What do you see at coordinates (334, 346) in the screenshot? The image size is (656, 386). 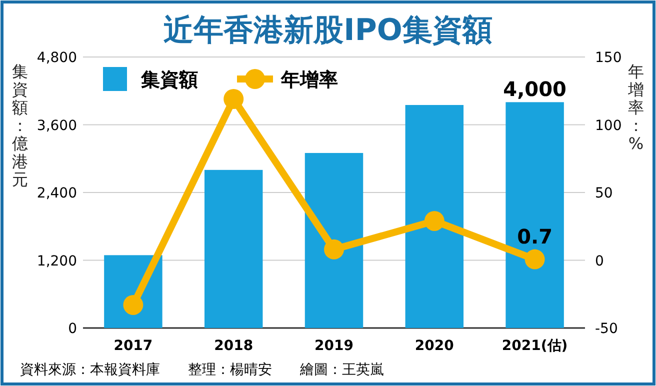 I see `x-tick-label: 2019` at bounding box center [334, 346].